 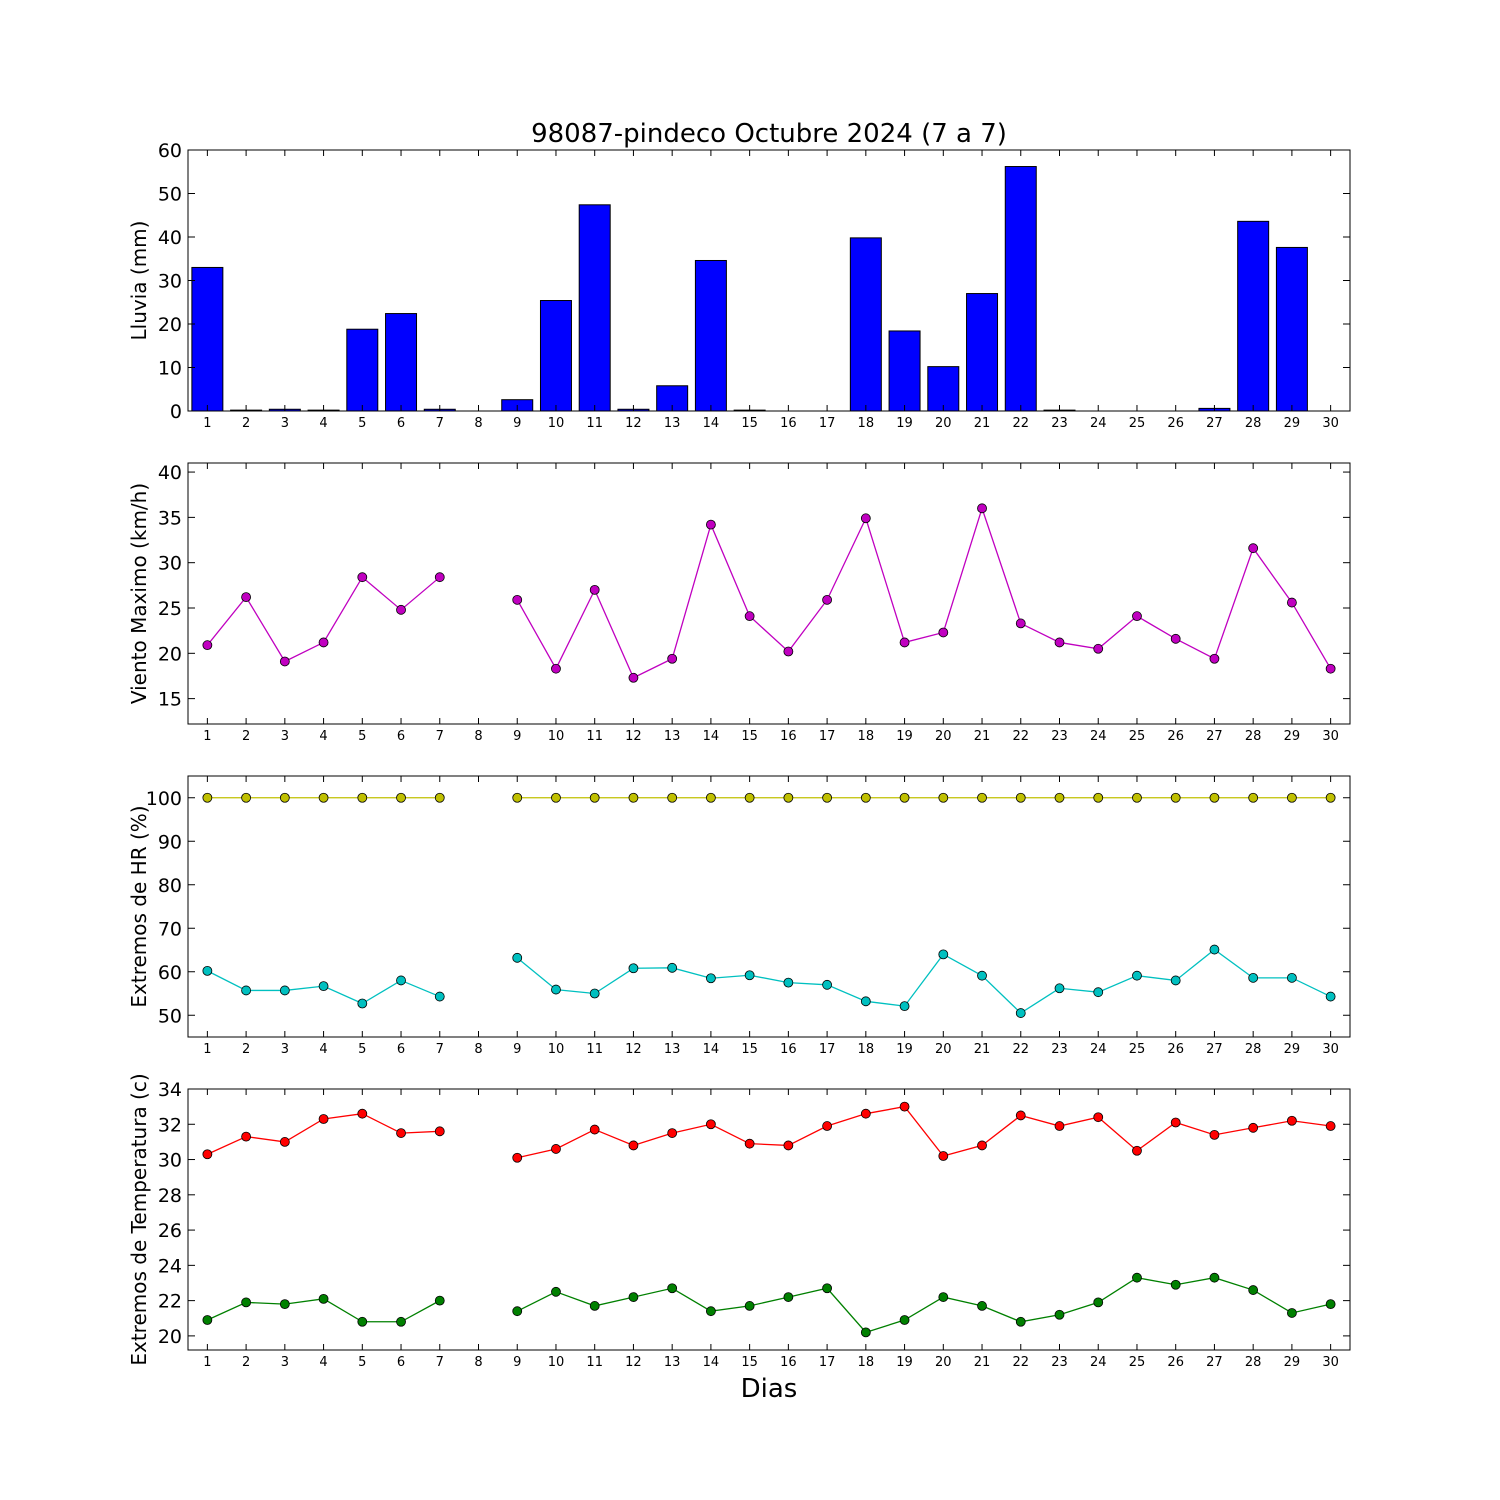 What do you see at coordinates (139, 593) in the screenshot?
I see `wind-y-axis-label: Viento Maximo (km/h)` at bounding box center [139, 593].